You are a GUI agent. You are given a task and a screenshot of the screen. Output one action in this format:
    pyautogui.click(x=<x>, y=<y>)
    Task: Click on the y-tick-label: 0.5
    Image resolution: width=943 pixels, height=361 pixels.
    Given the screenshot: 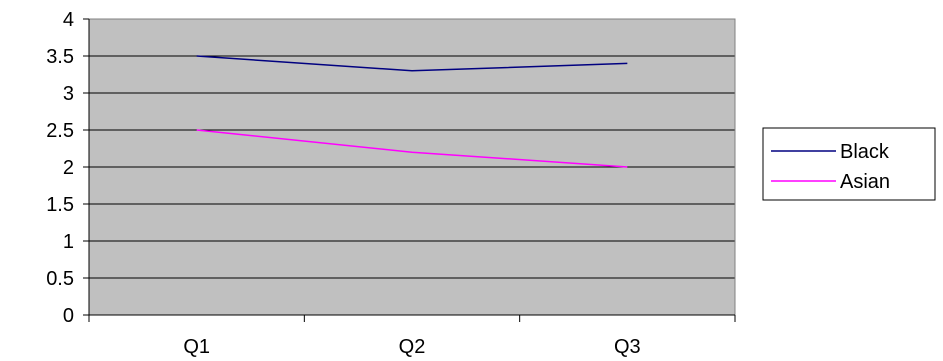 What is the action you would take?
    pyautogui.click(x=60, y=279)
    